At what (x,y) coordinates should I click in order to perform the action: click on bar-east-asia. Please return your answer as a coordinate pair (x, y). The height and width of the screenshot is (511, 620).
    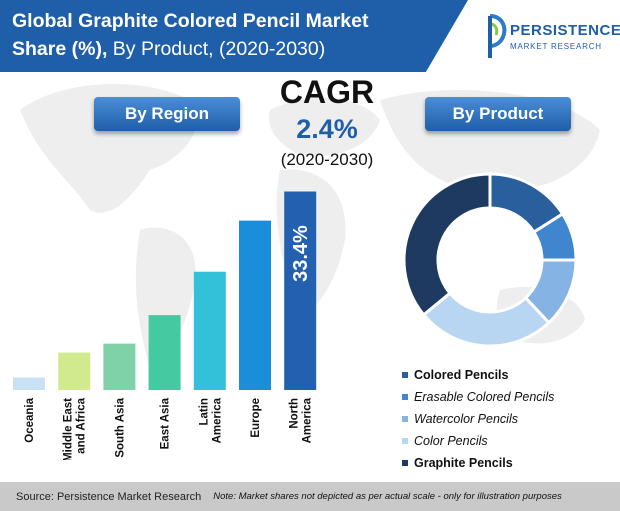
    Looking at the image, I should click on (164, 352).